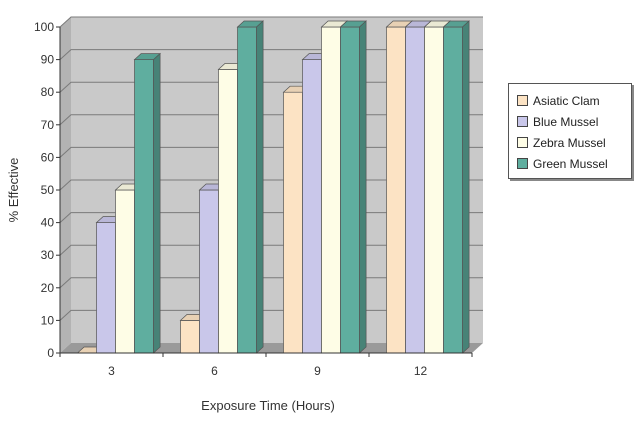  What do you see at coordinates (48, 92) in the screenshot?
I see `y-tick-label: 80` at bounding box center [48, 92].